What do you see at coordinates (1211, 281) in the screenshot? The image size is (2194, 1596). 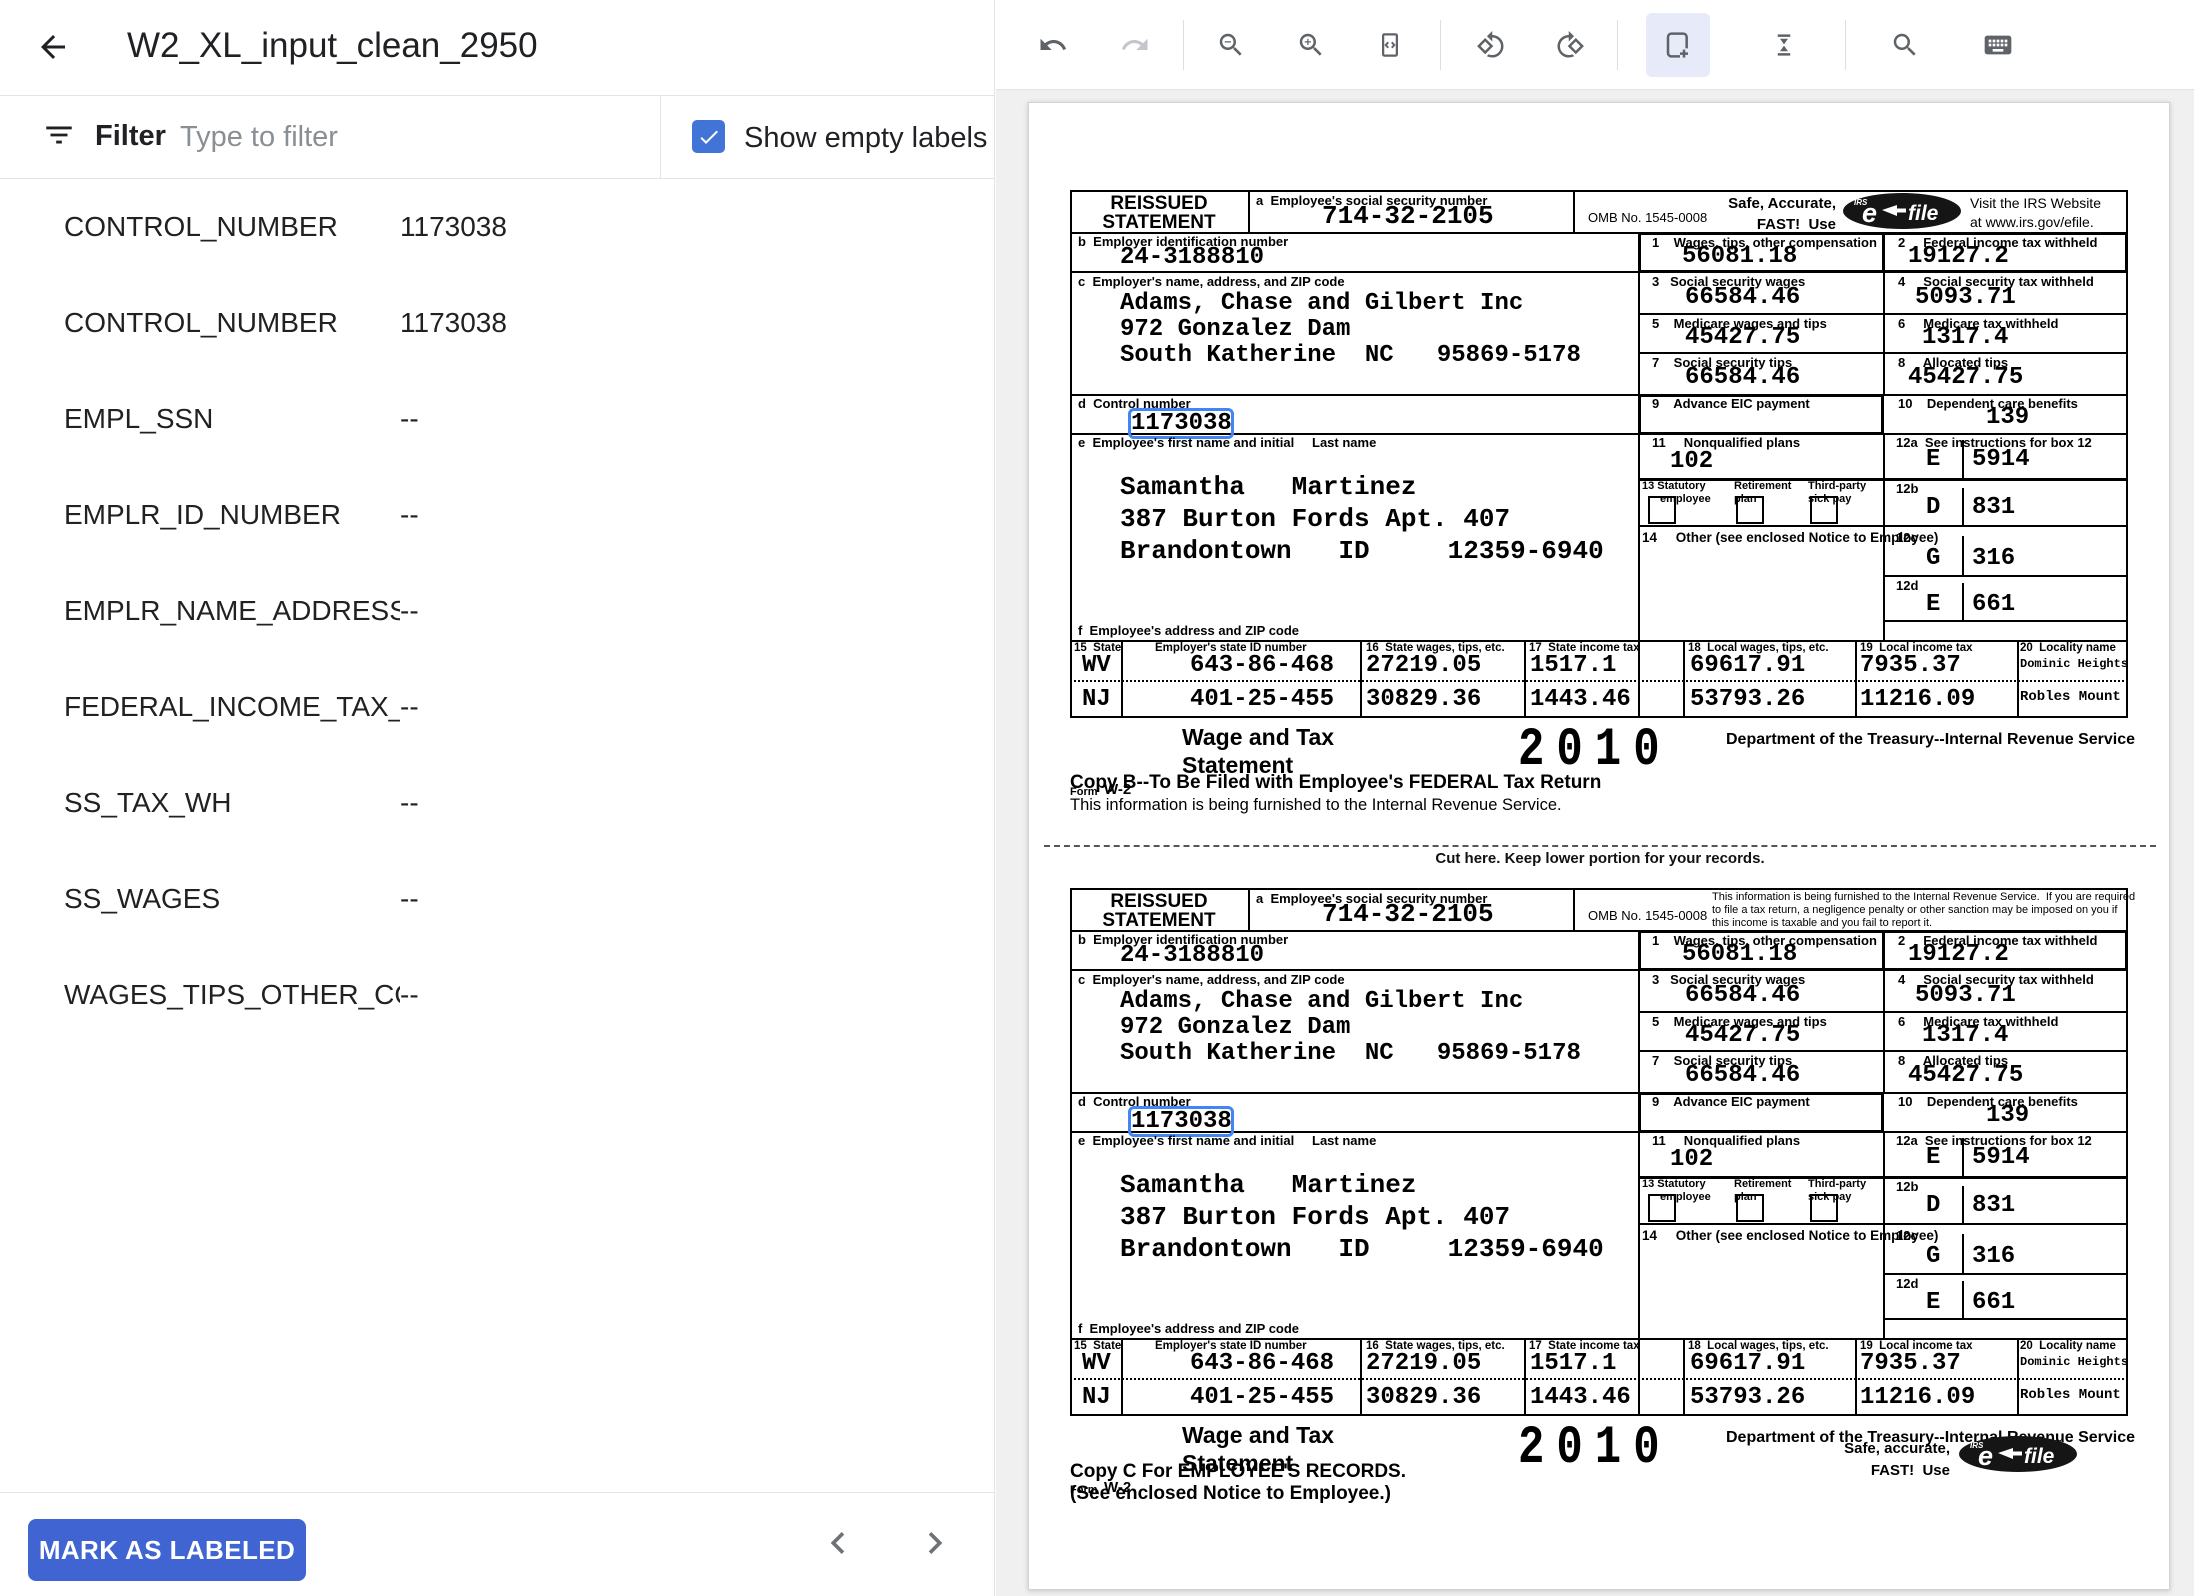 I see `box-c-label: c Employer's name, address, and ZIP code` at bounding box center [1211, 281].